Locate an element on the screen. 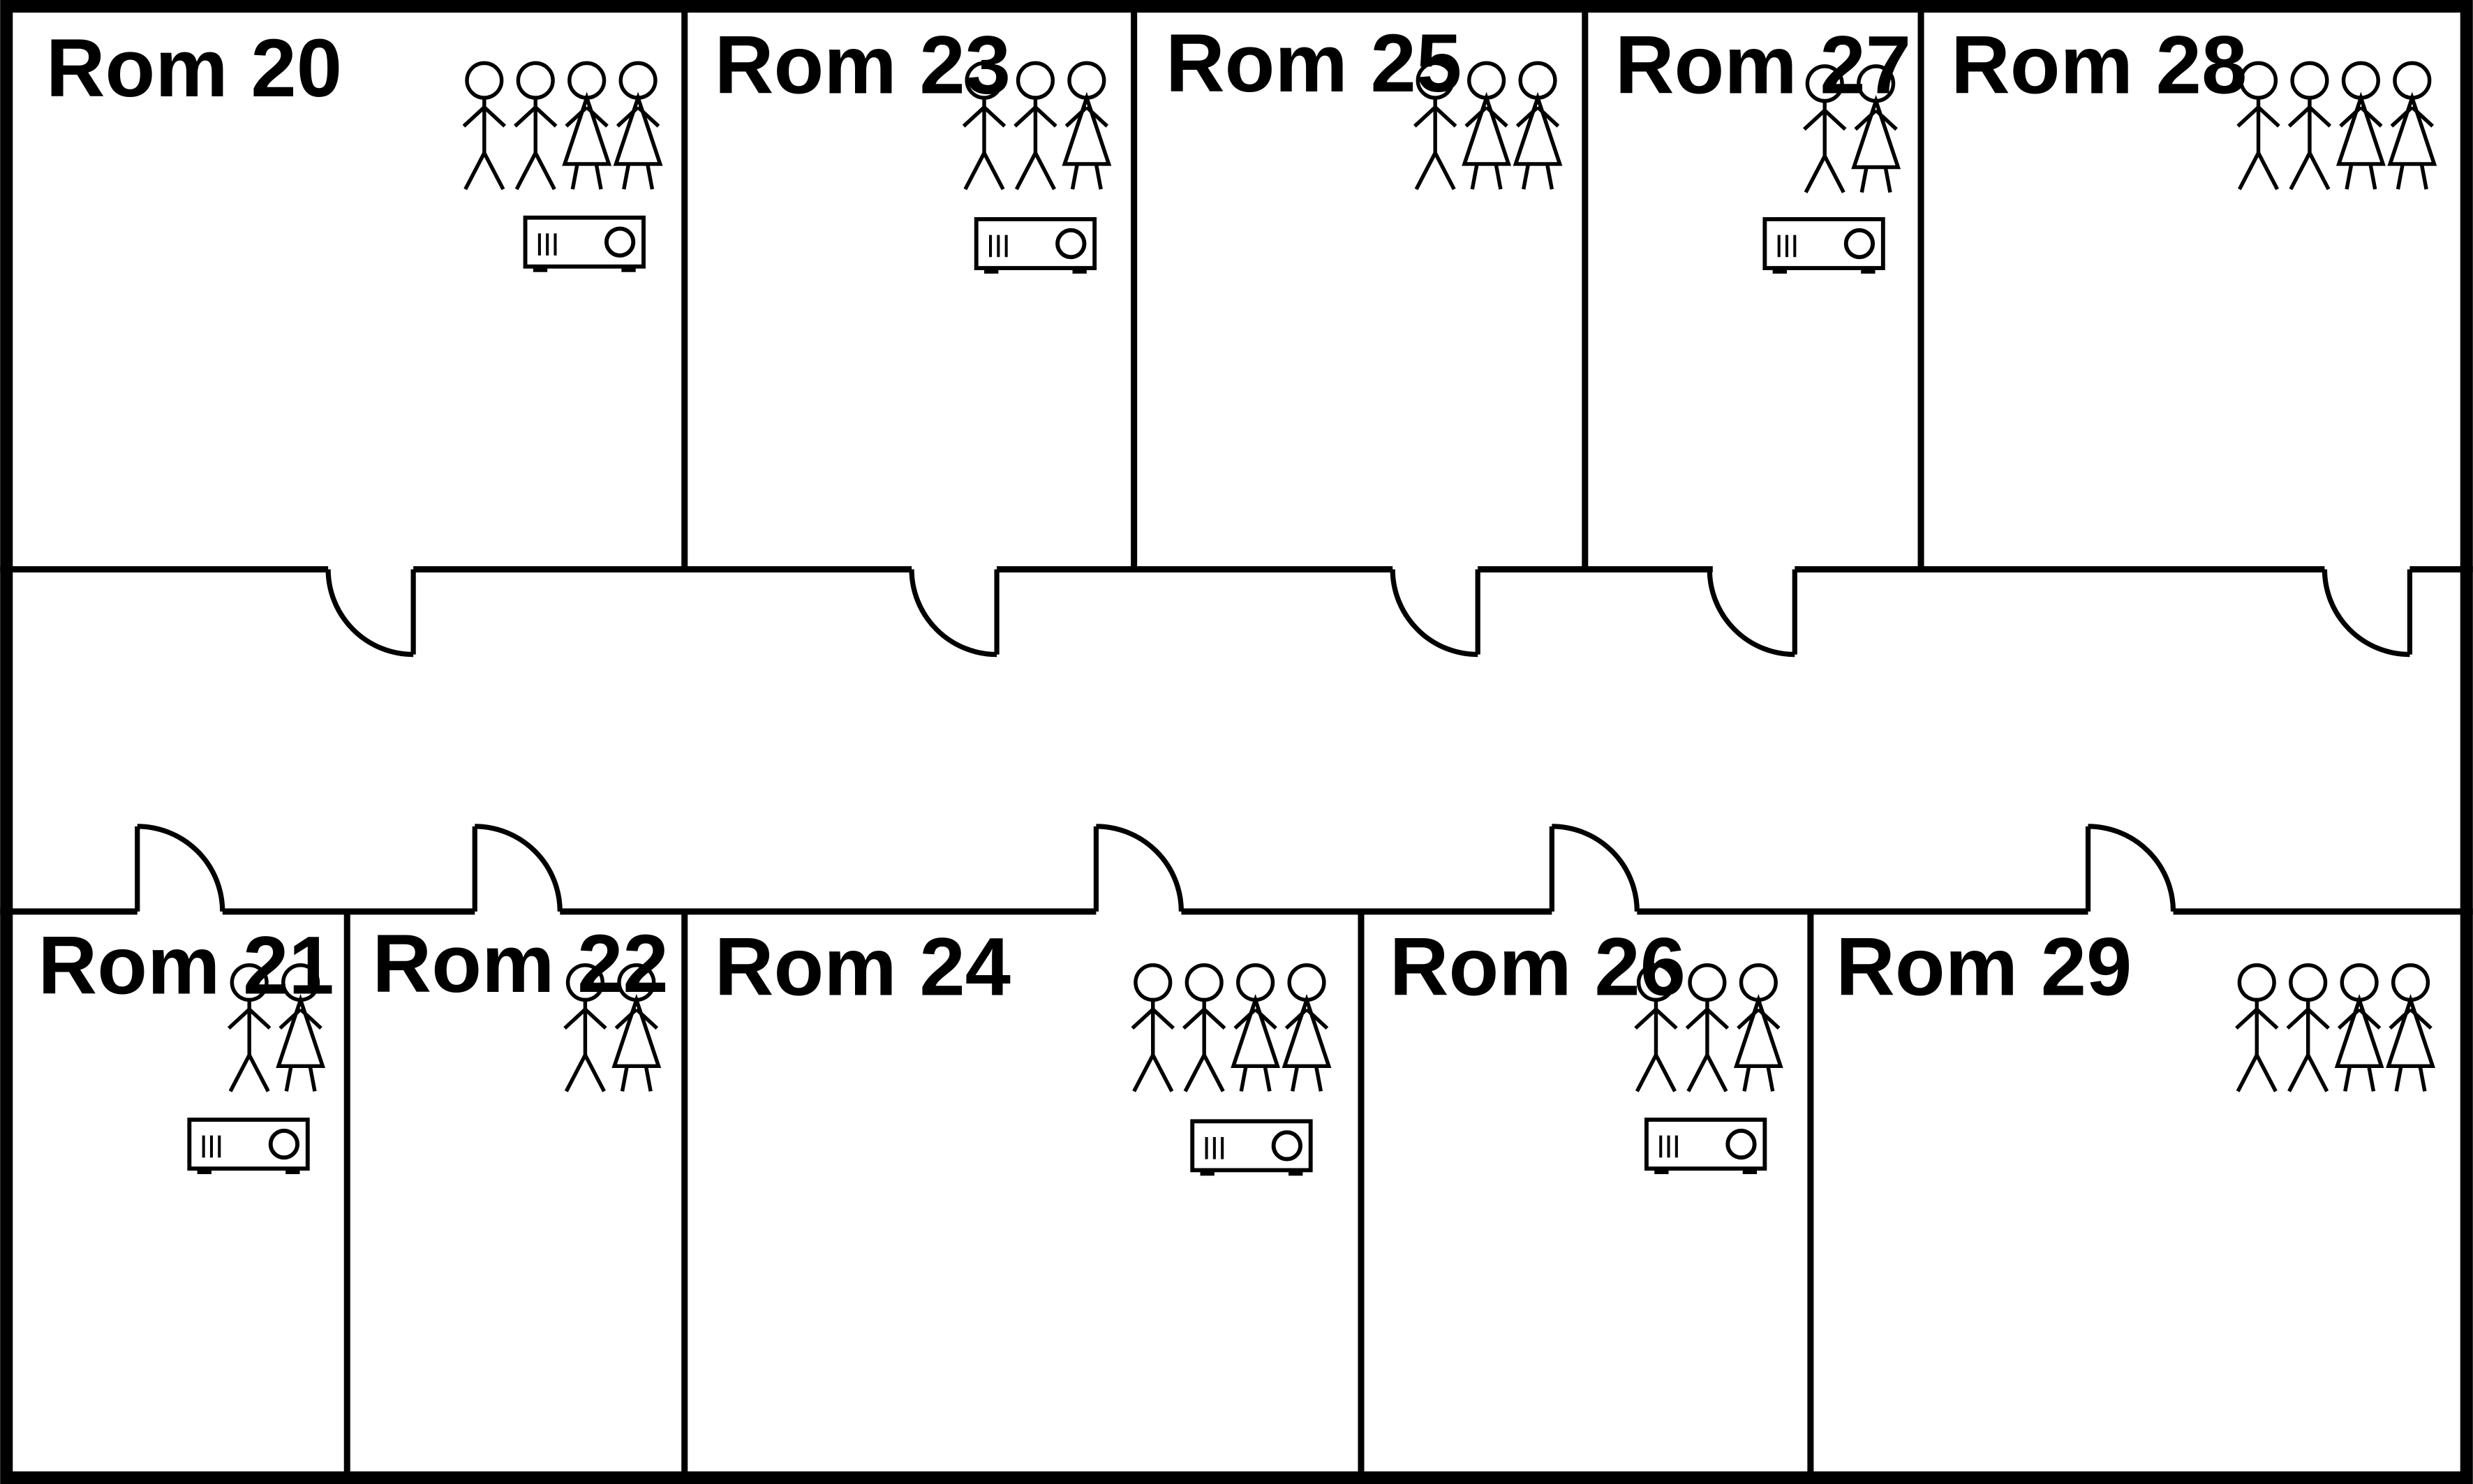 This screenshot has width=2473, height=1484. room: Rom 26 is located at coordinates (1586, 1048).